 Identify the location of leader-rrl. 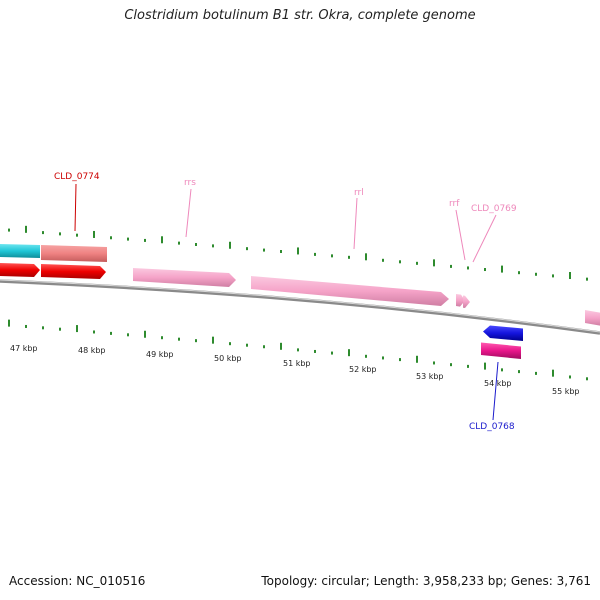
(355, 223).